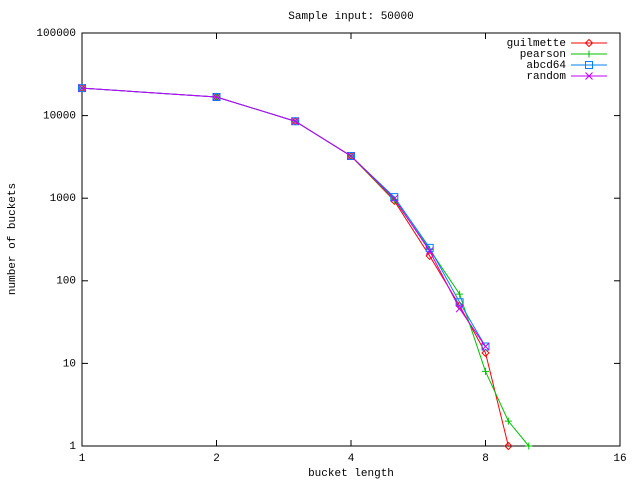  I want to click on y-tick-label: 1, so click(72, 447).